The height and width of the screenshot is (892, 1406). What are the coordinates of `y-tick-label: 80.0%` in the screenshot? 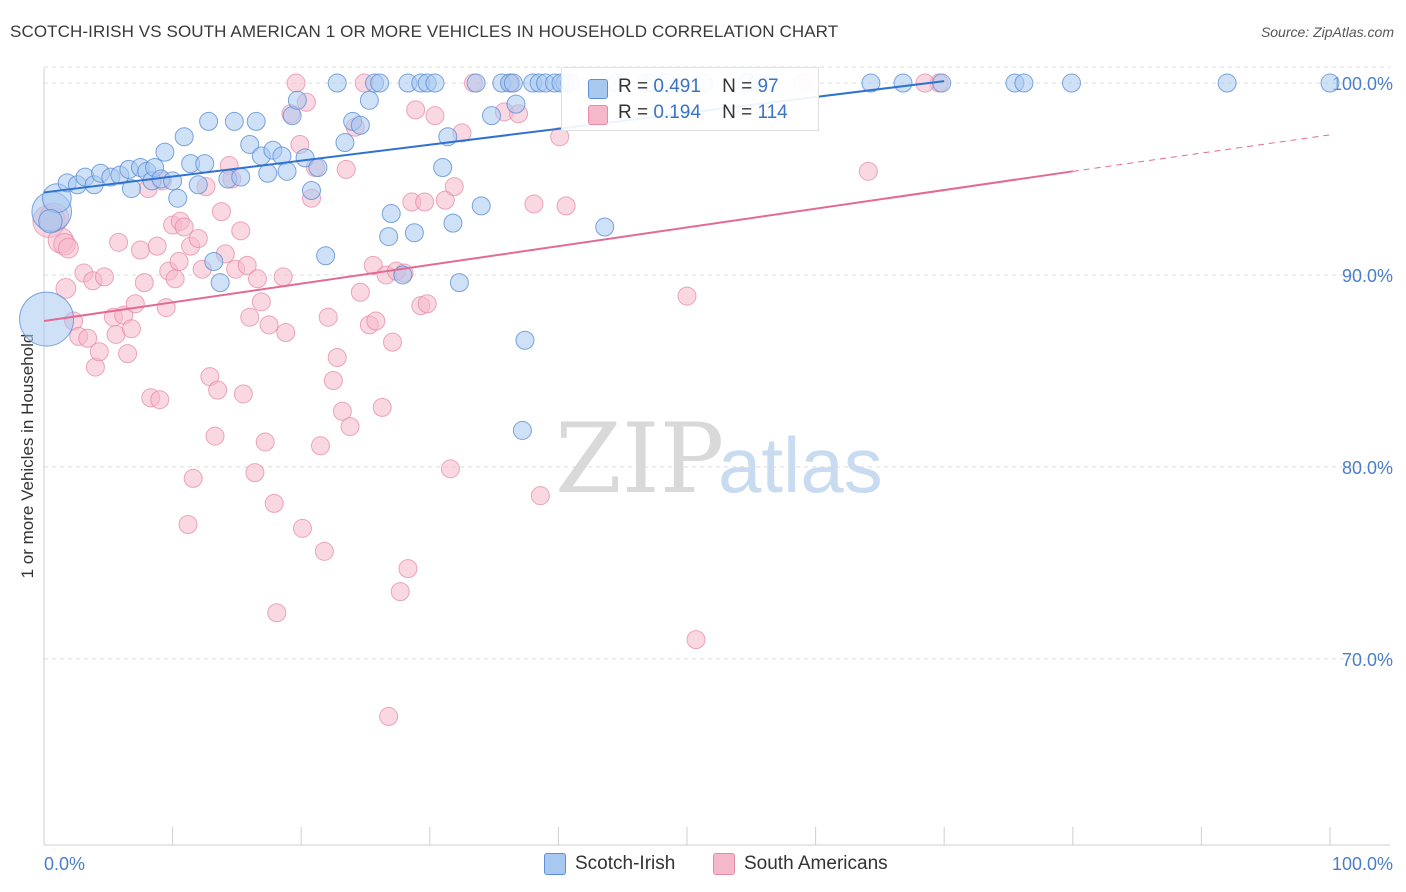 It's located at (1367, 468).